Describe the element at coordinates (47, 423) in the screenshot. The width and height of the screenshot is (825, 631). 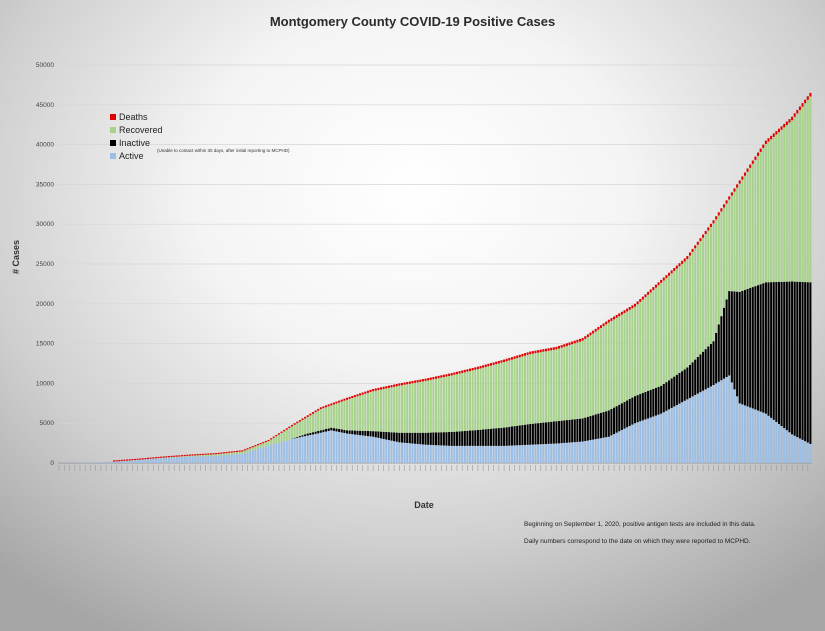
I see `y-tick-label: 5000` at that location.